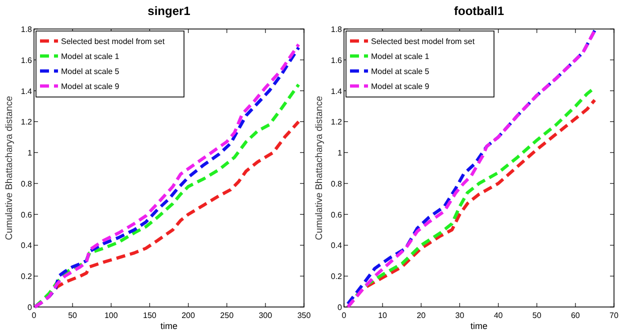 Image resolution: width=621 pixels, height=333 pixels. What do you see at coordinates (189, 315) in the screenshot?
I see `x-tick-label: 200` at bounding box center [189, 315].